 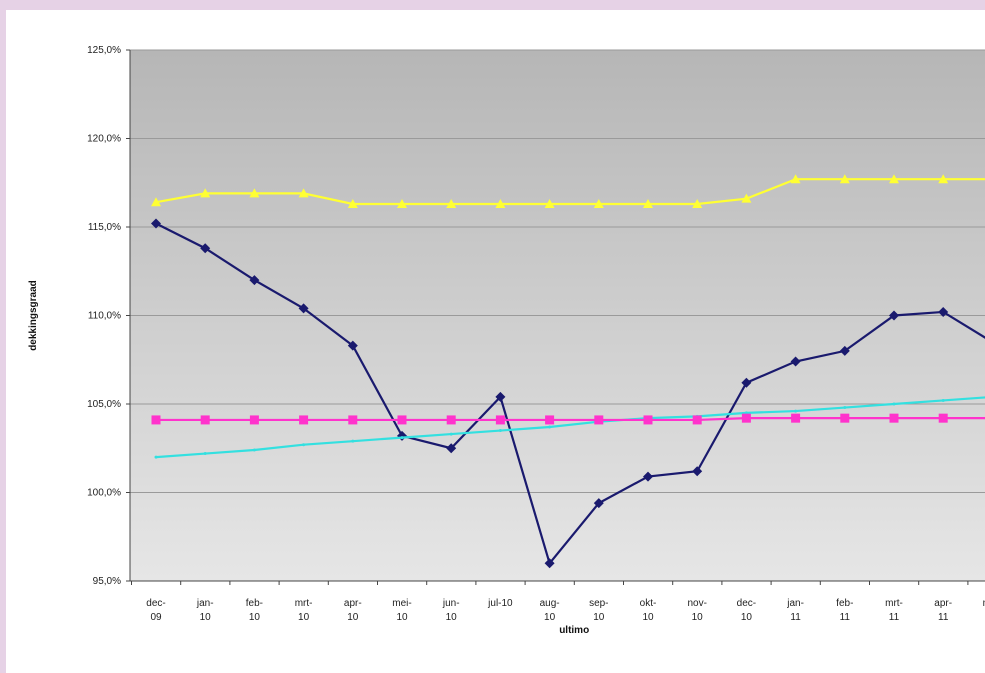 I want to click on x-tick-label: jul-10, so click(x=500, y=603).